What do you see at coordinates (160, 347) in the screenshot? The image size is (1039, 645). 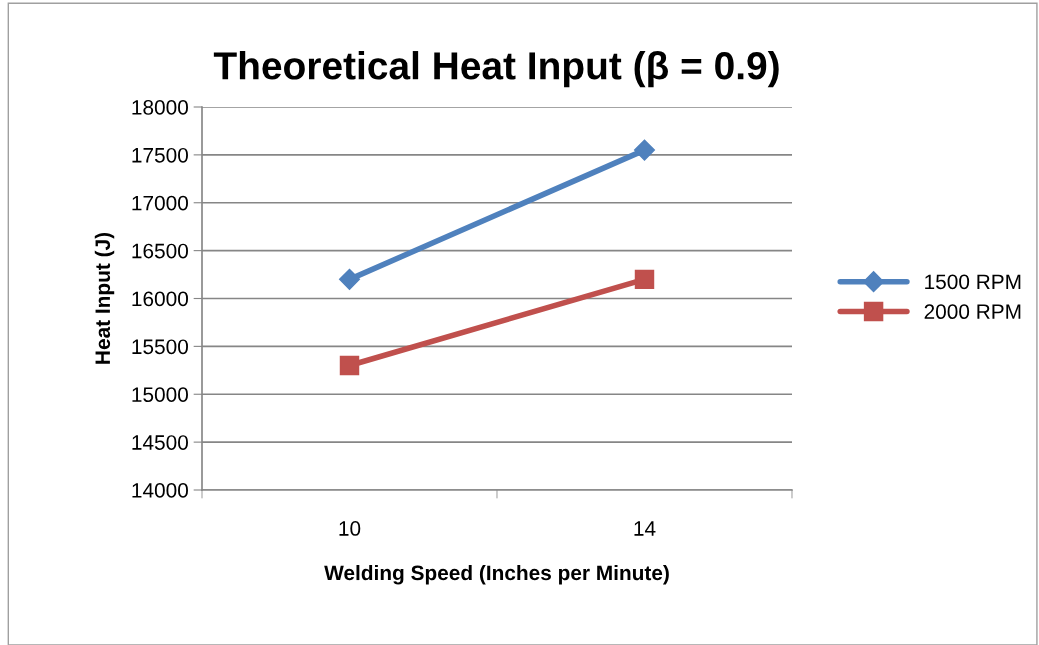 I see `y-tick-label: 15500` at bounding box center [160, 347].